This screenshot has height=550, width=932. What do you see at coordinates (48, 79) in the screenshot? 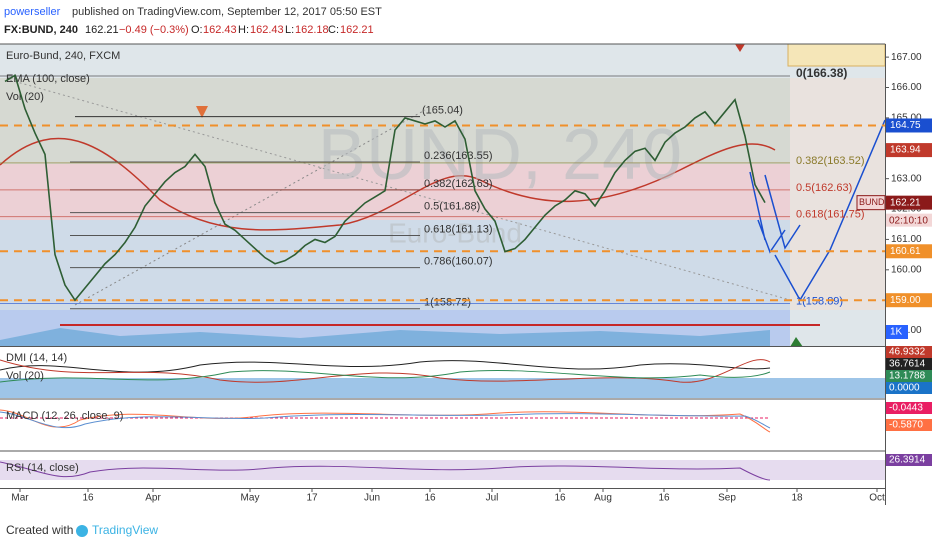
I see `indicator-label: EMA (100, close)` at bounding box center [48, 79].